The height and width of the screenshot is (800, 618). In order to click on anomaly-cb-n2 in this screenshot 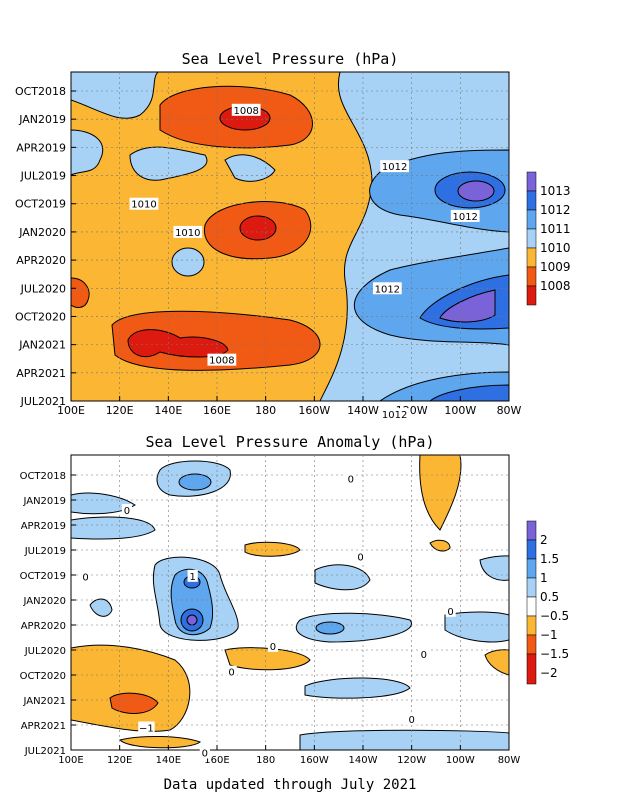, I will do `click(531, 669)`.